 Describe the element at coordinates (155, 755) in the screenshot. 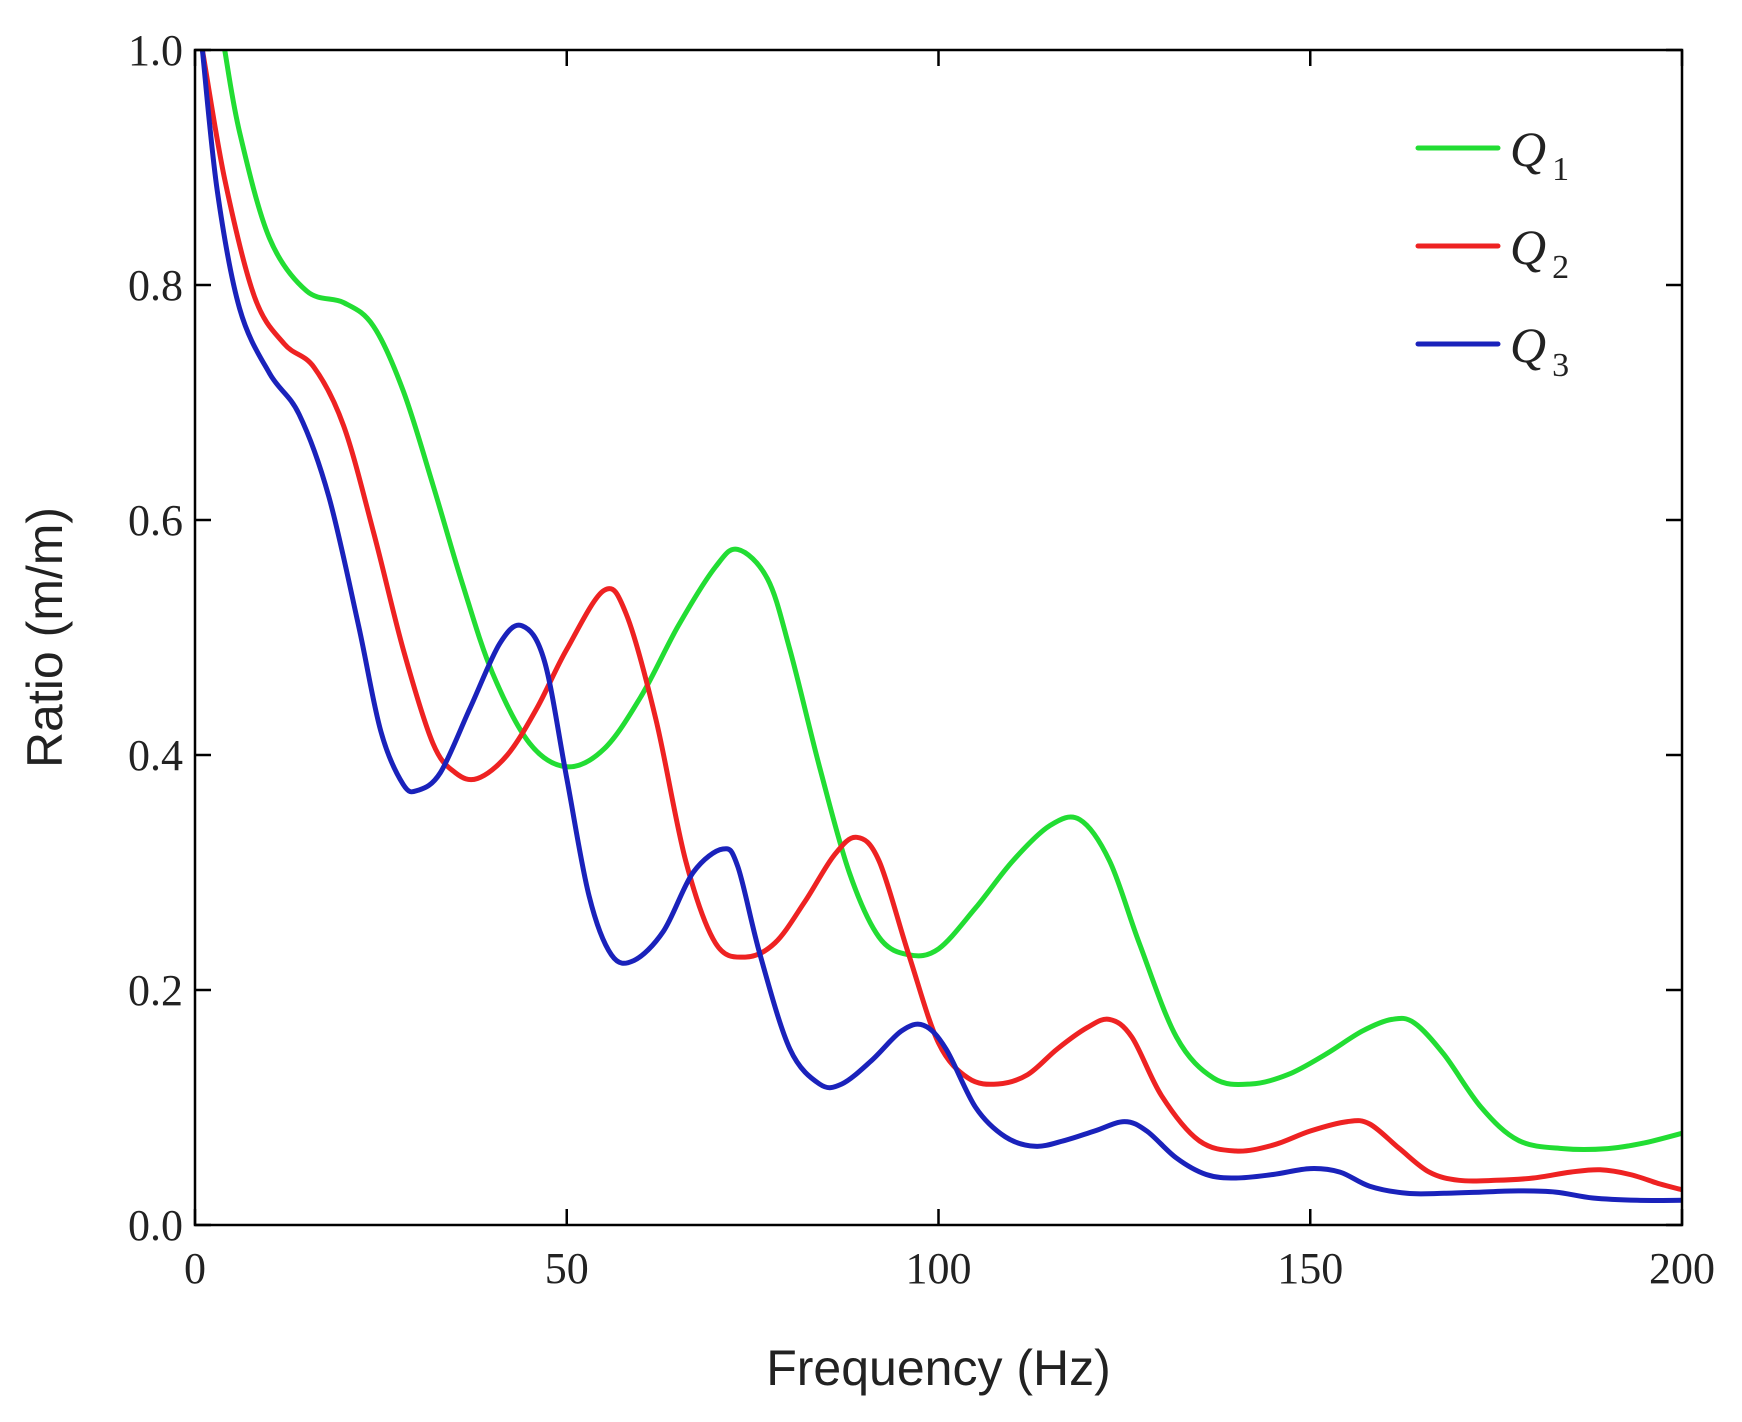

I see `y-tick-label-0.4: 0.4` at that location.